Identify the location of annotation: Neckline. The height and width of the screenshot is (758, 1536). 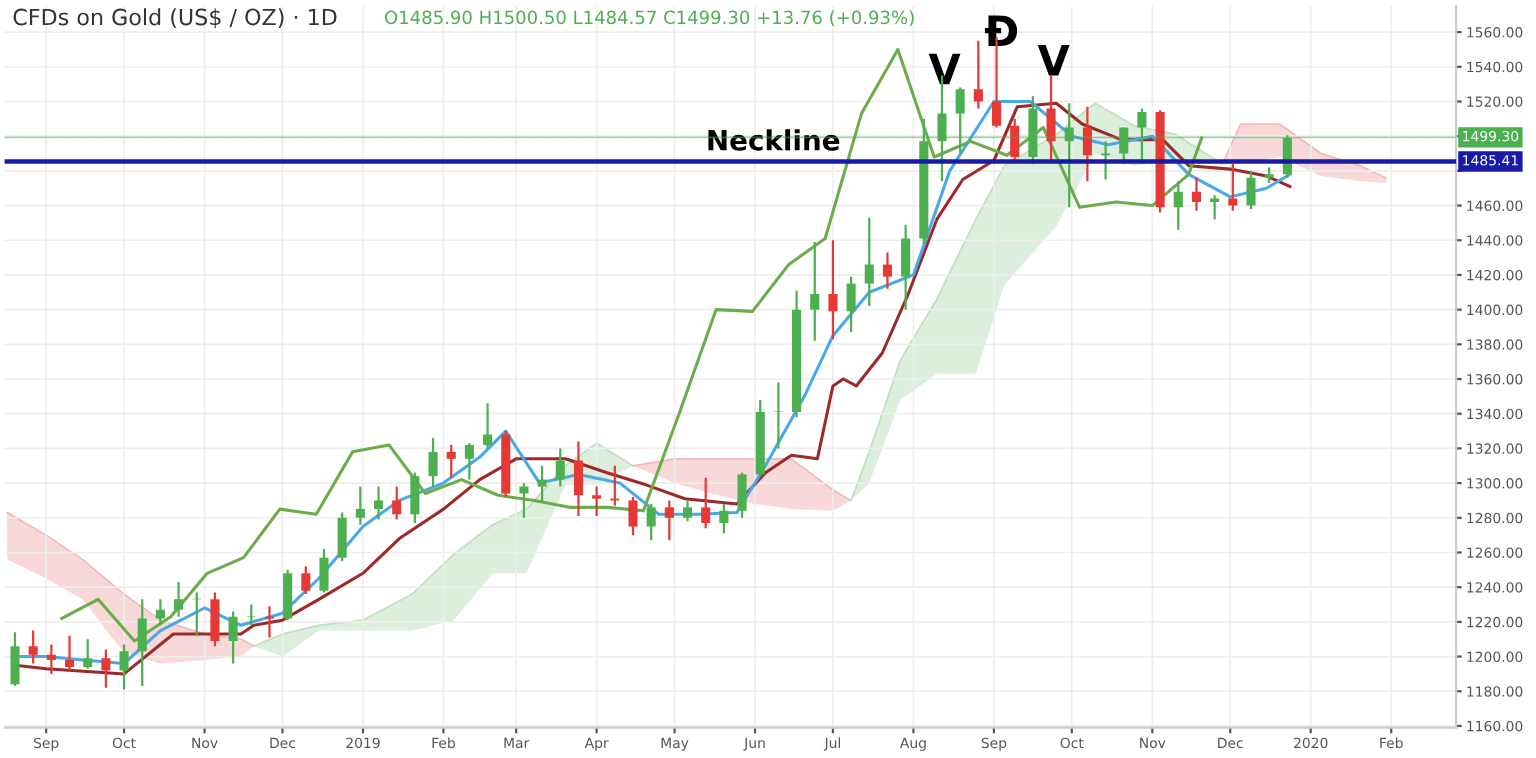
(774, 140).